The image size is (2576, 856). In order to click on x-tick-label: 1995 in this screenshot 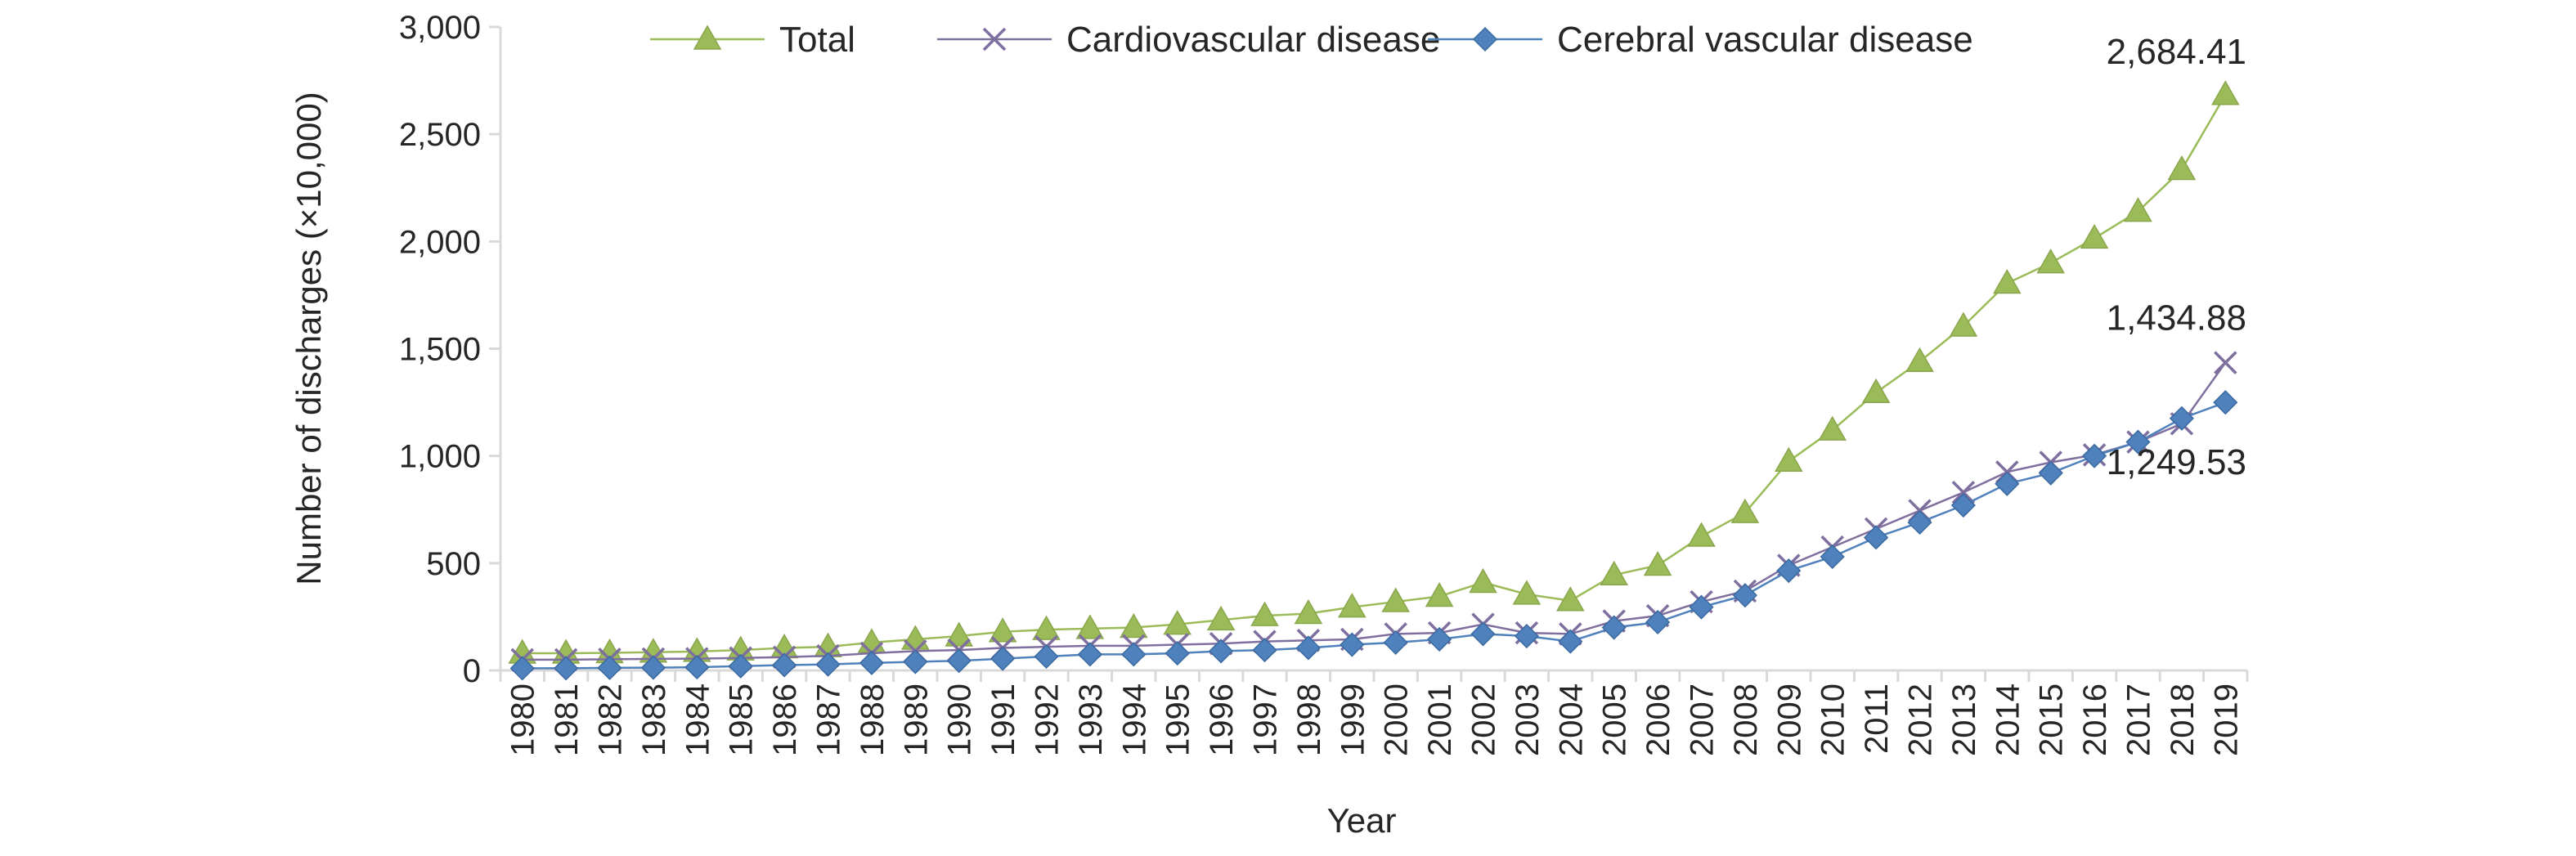, I will do `click(1178, 719)`.